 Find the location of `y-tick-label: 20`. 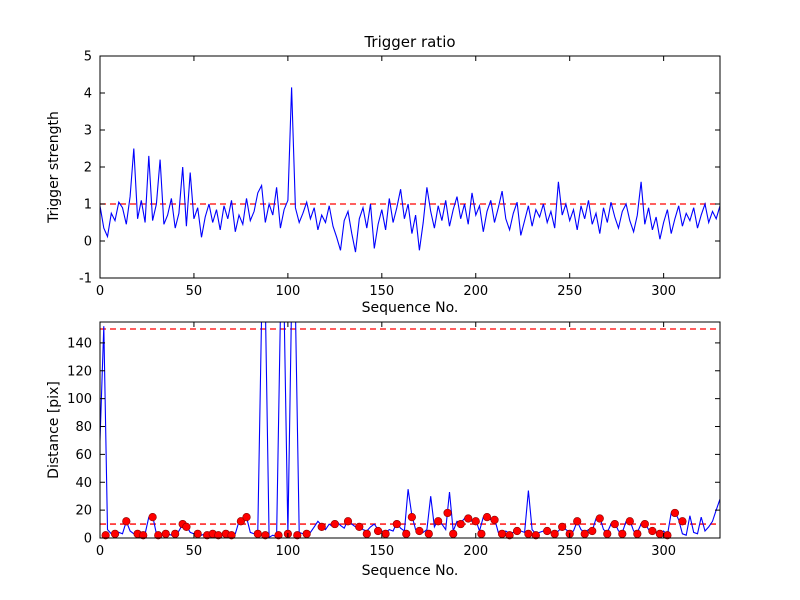

y-tick-label: 20 is located at coordinates (83, 511).